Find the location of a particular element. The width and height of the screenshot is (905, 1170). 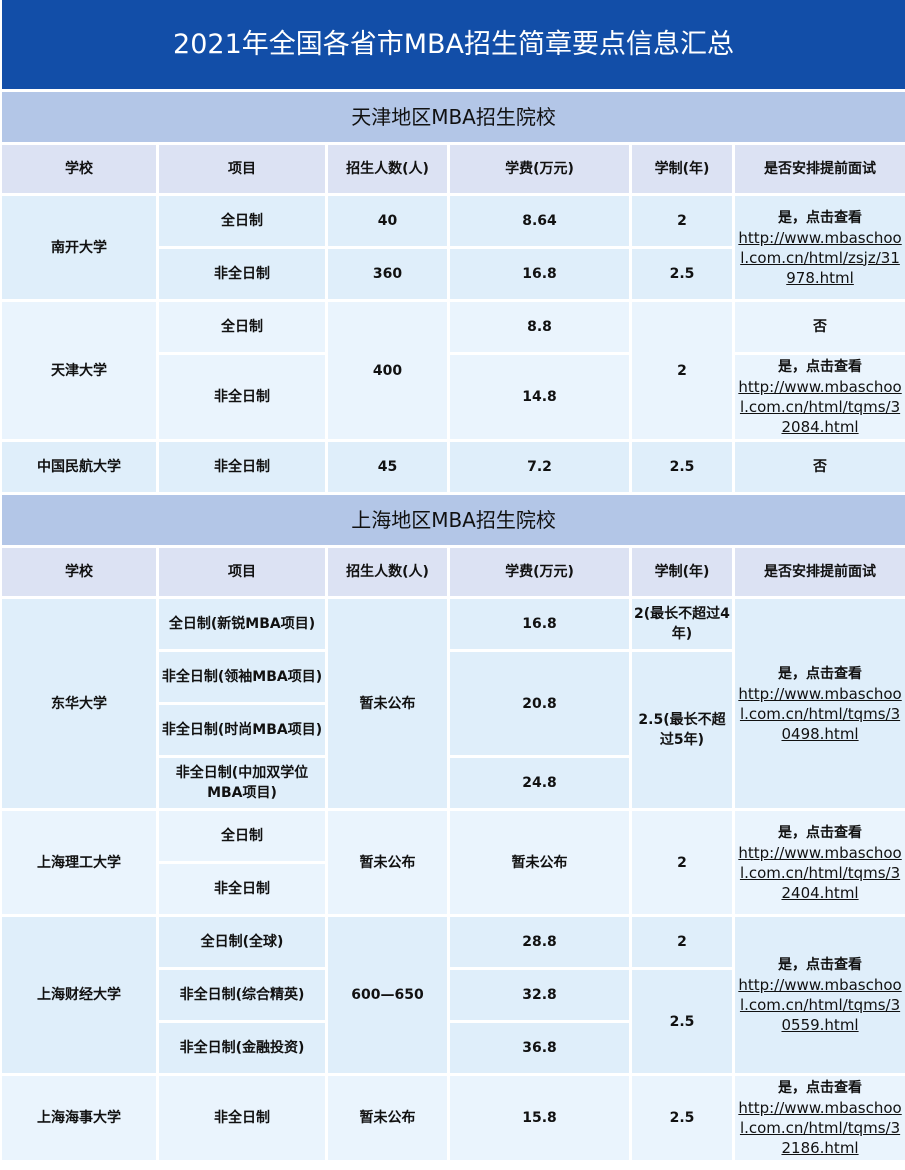

school-cell: 上海海事大学 is located at coordinates (79, 1118).